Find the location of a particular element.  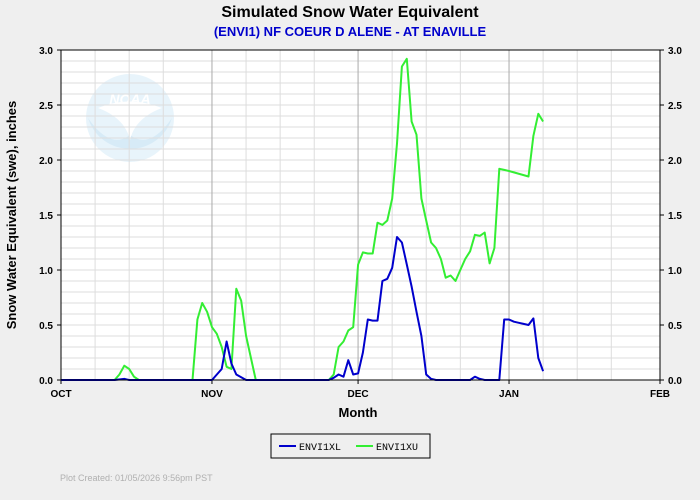

y-tick-label-left: 1.5 is located at coordinates (46, 216).